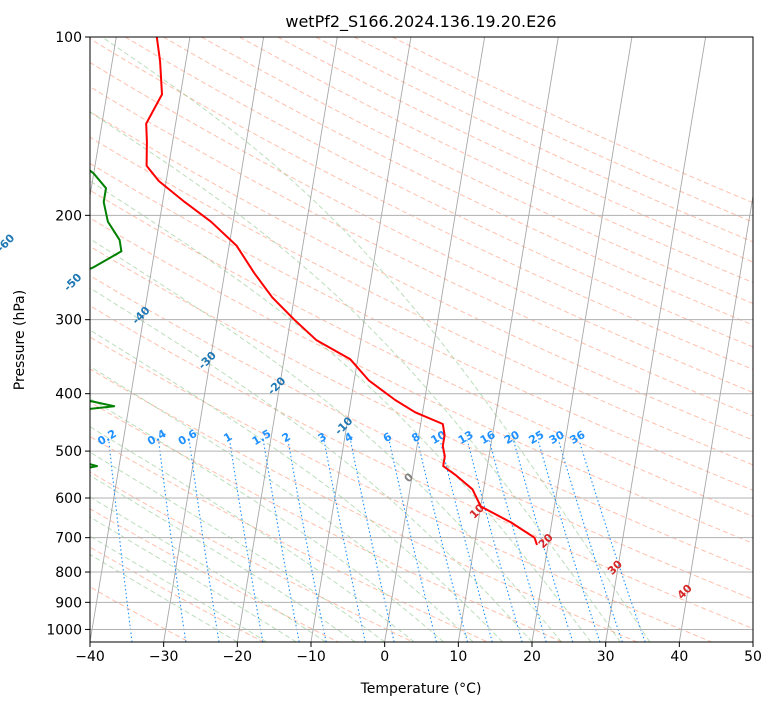 Image resolution: width=775 pixels, height=708 pixels. What do you see at coordinates (384, 657) in the screenshot?
I see `x-tick-label: 0` at bounding box center [384, 657].